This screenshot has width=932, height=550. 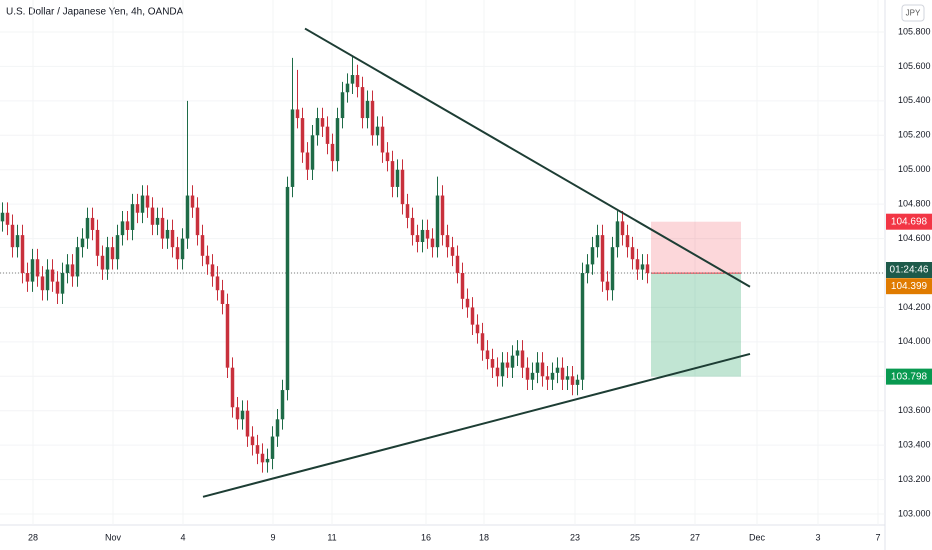 I want to click on x-tick-label: Dec, so click(x=757, y=537).